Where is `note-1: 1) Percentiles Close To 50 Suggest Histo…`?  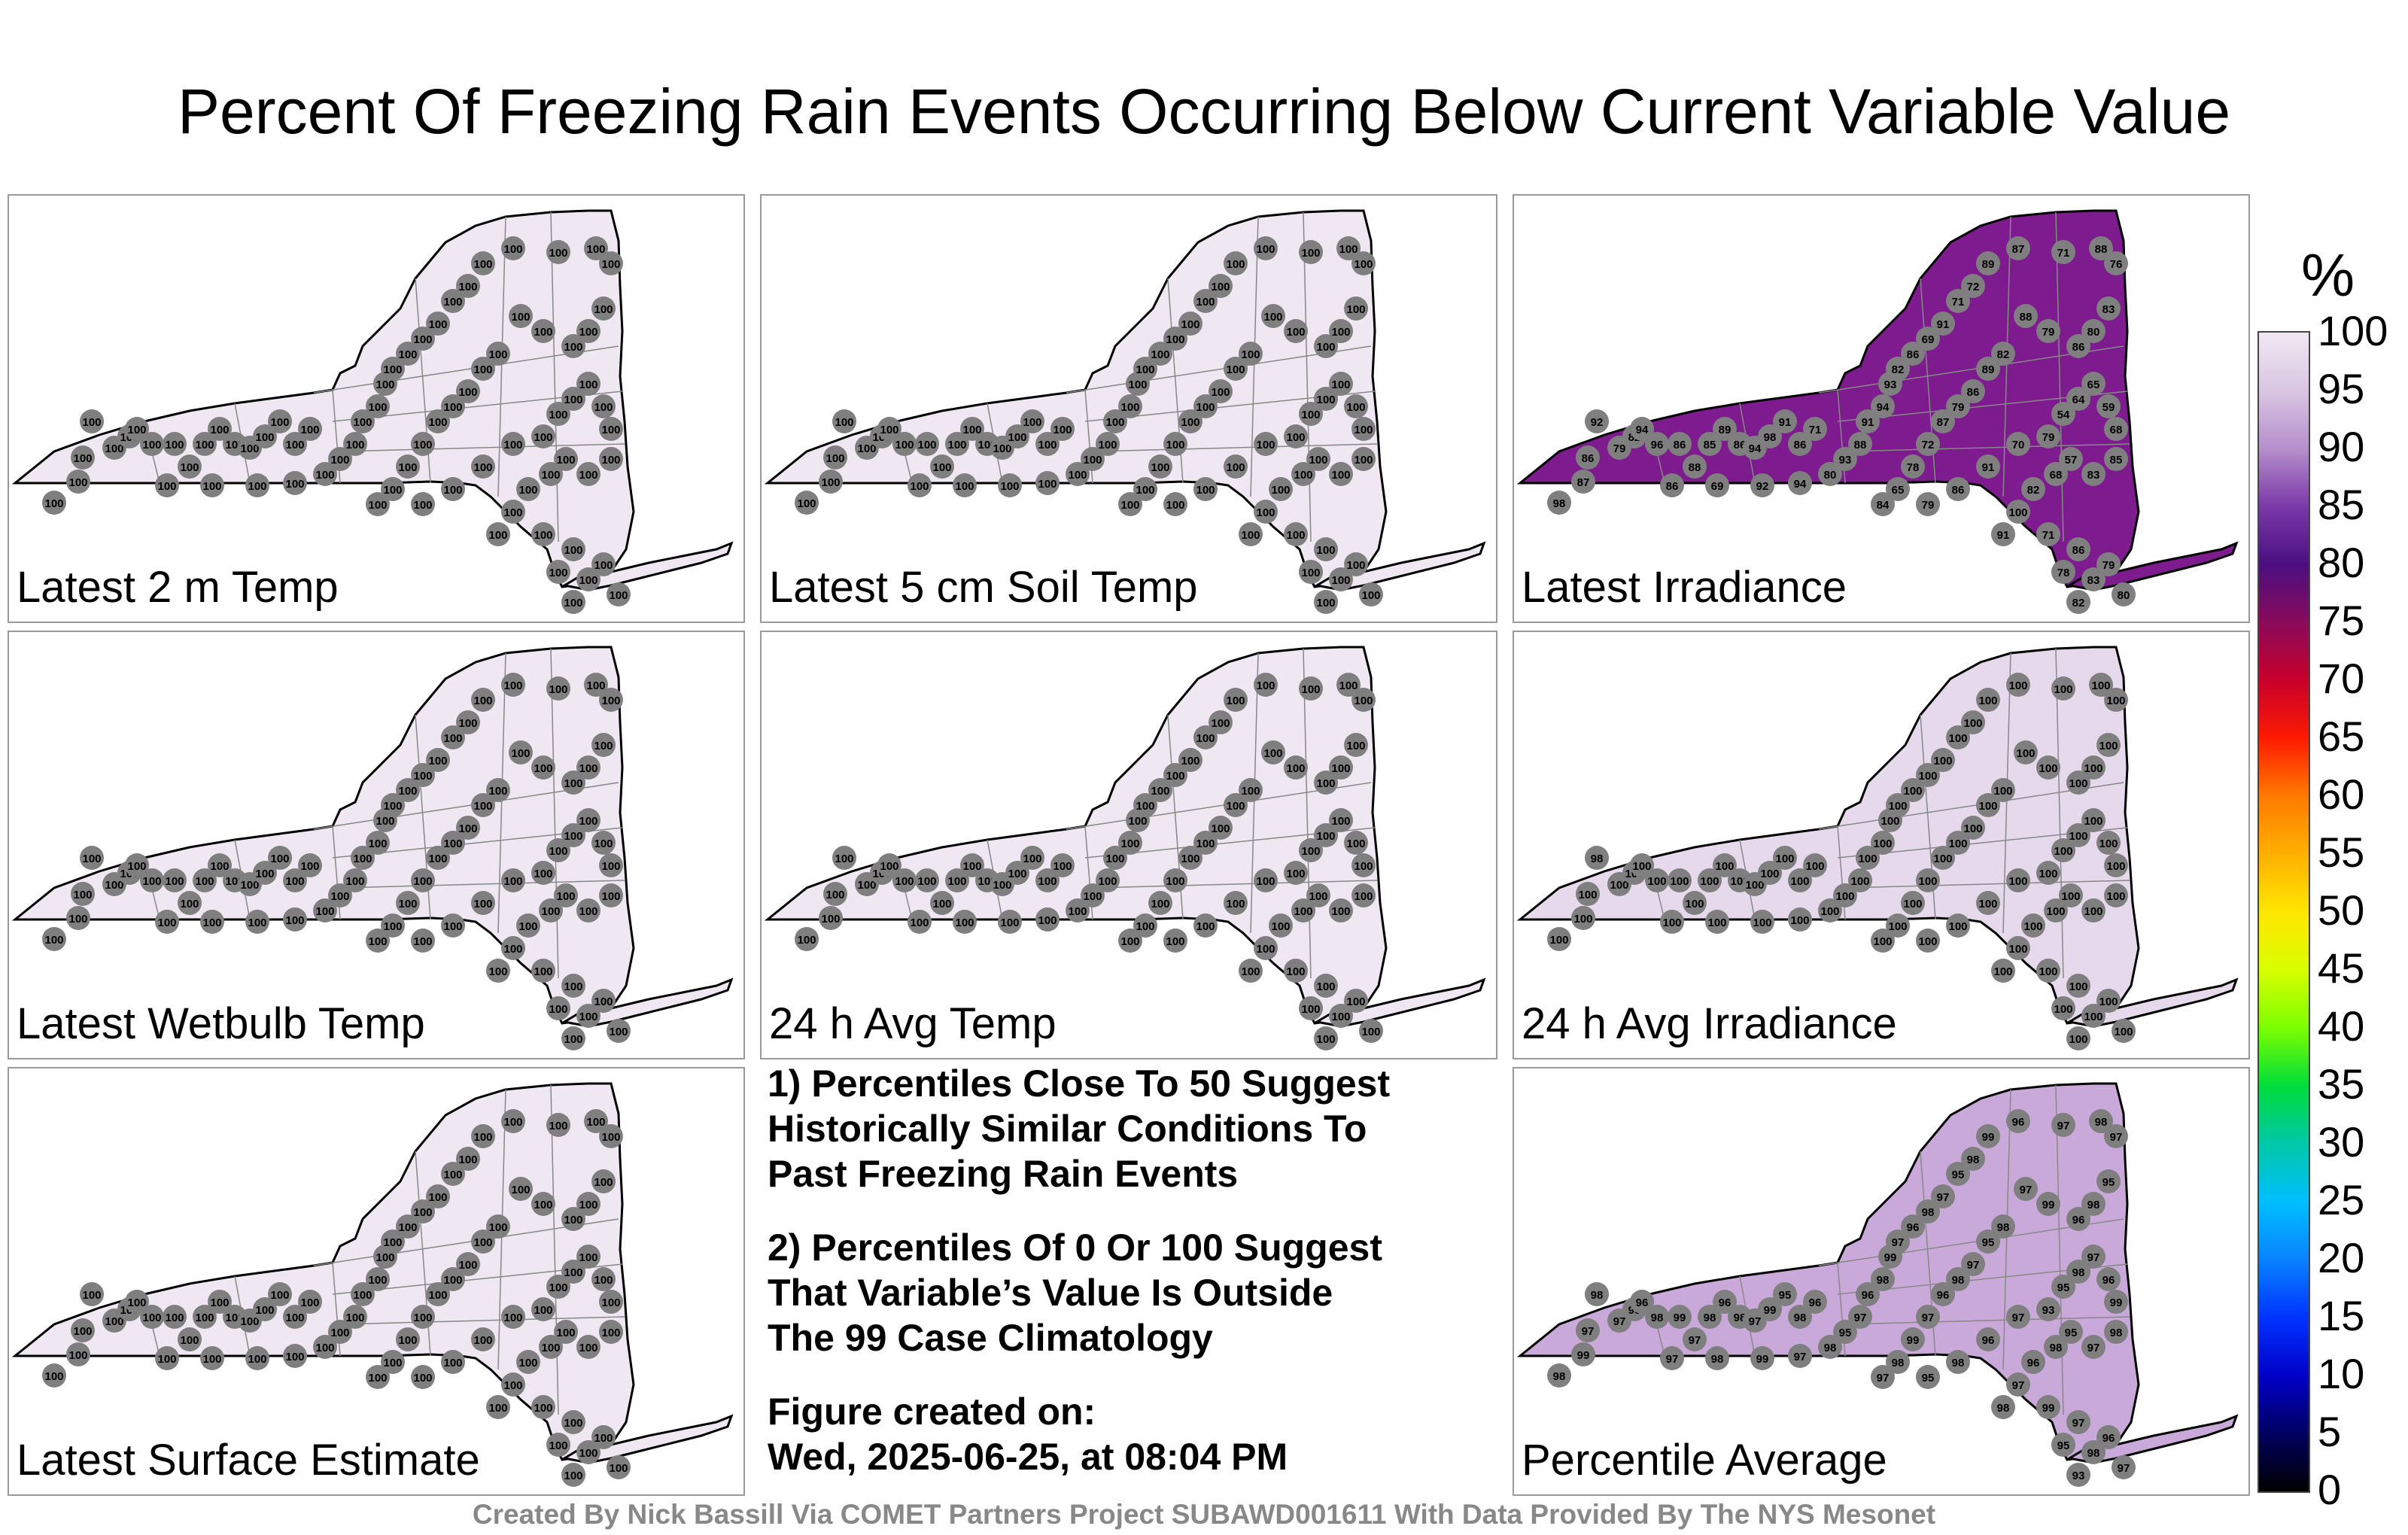 note-1: 1) Percentiles Close To 50 Suggest Histo… is located at coordinates (1079, 1128).